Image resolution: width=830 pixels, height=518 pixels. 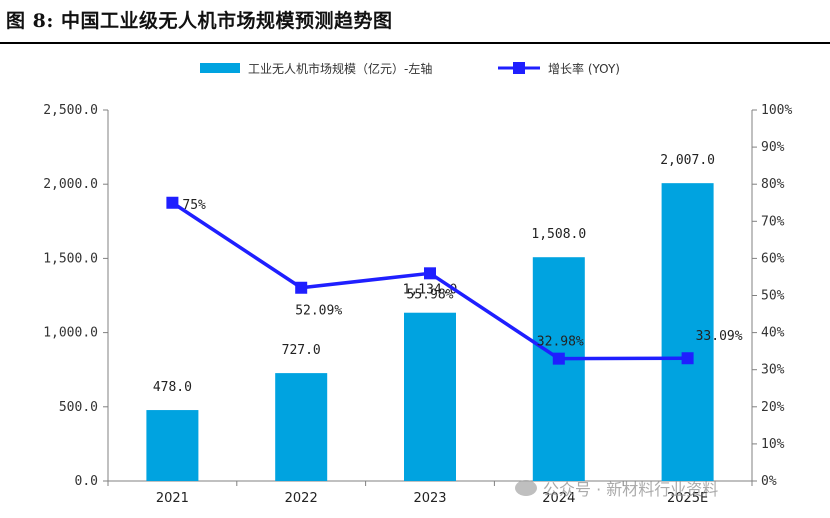 What do you see at coordinates (773, 407) in the screenshot?
I see `right-axis-tick-label: 20%` at bounding box center [773, 407].